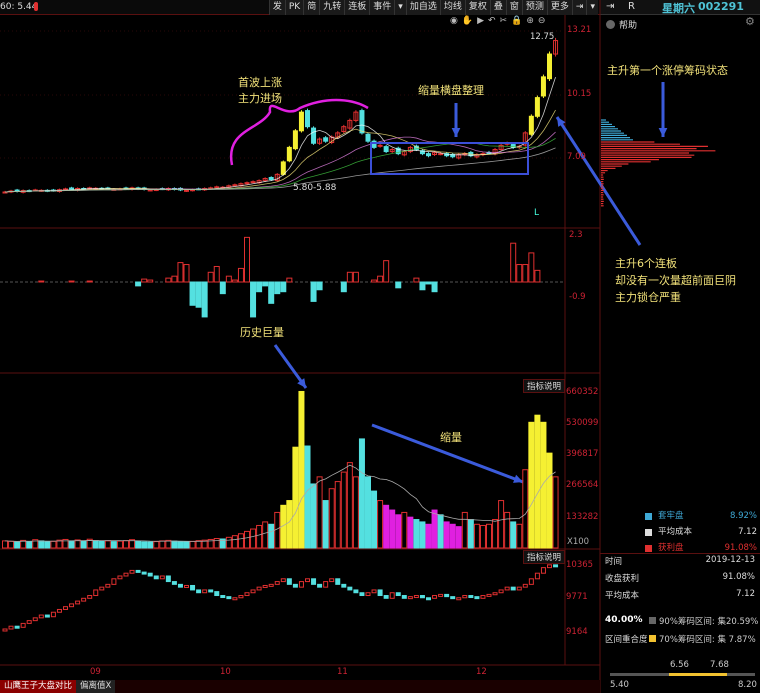 Image resolution: width=760 pixels, height=693 pixels. Describe the element at coordinates (449, 158) in the screenshot. I see `consolidation-box` at that location.